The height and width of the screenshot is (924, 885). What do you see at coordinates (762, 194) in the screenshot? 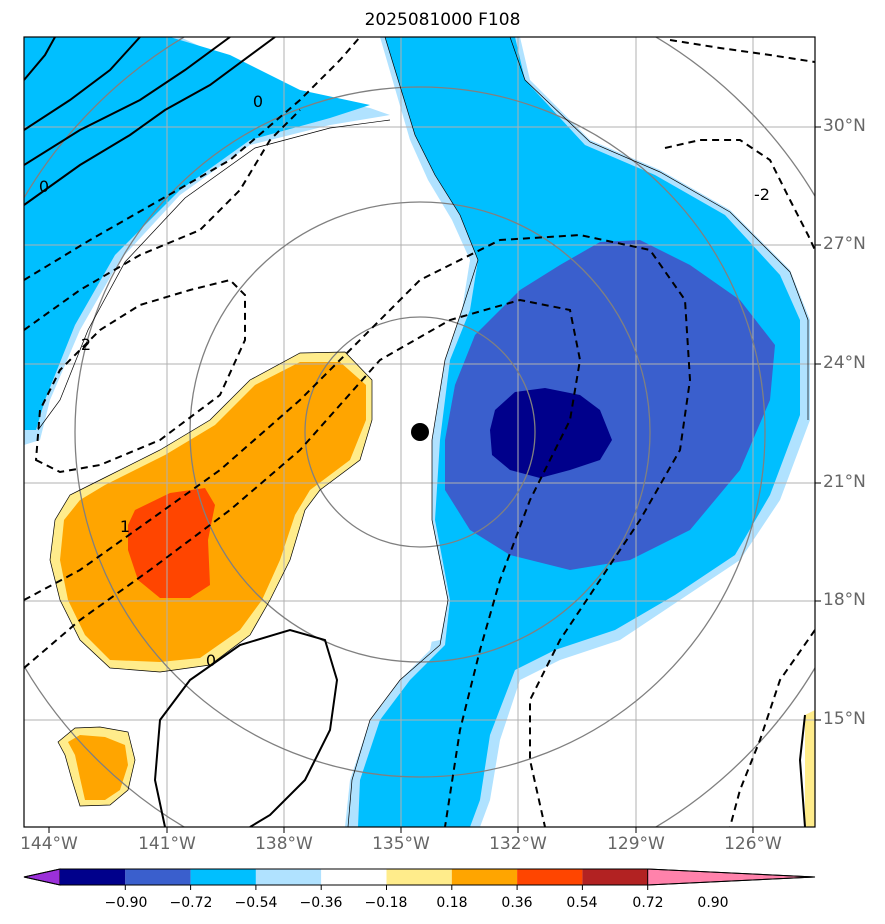
I see `contour-label: -2` at bounding box center [762, 194].